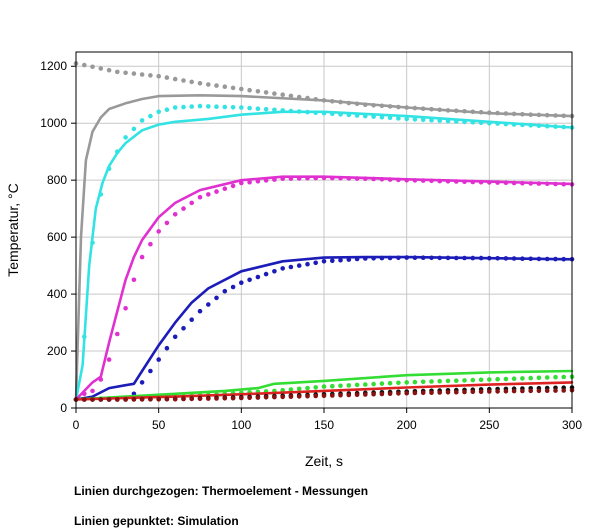 Image resolution: width=600 pixels, height=532 pixels. I want to click on y-tick-label: 1200, so click(53, 66).